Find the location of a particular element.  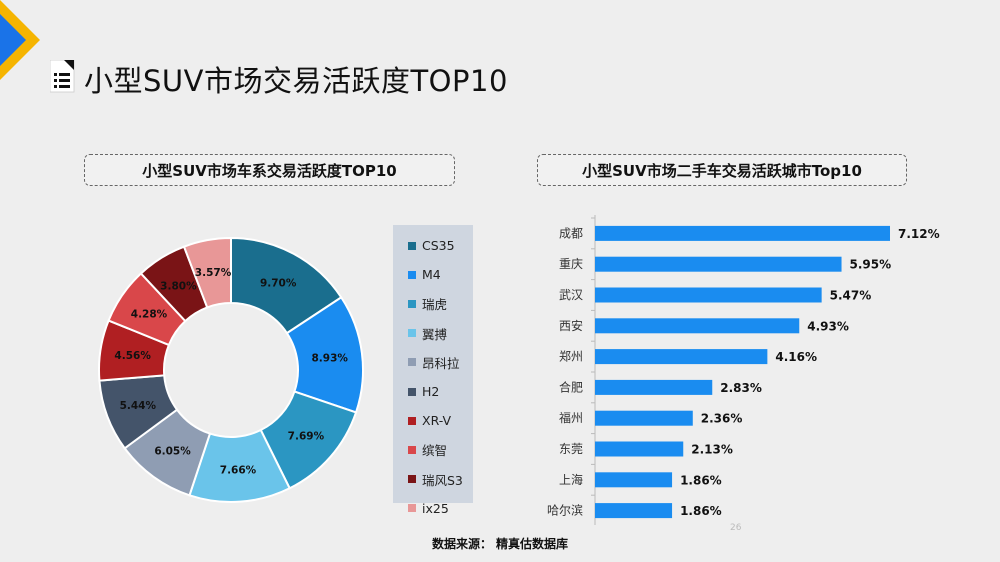

donut-data-label: 6.05% is located at coordinates (172, 452).